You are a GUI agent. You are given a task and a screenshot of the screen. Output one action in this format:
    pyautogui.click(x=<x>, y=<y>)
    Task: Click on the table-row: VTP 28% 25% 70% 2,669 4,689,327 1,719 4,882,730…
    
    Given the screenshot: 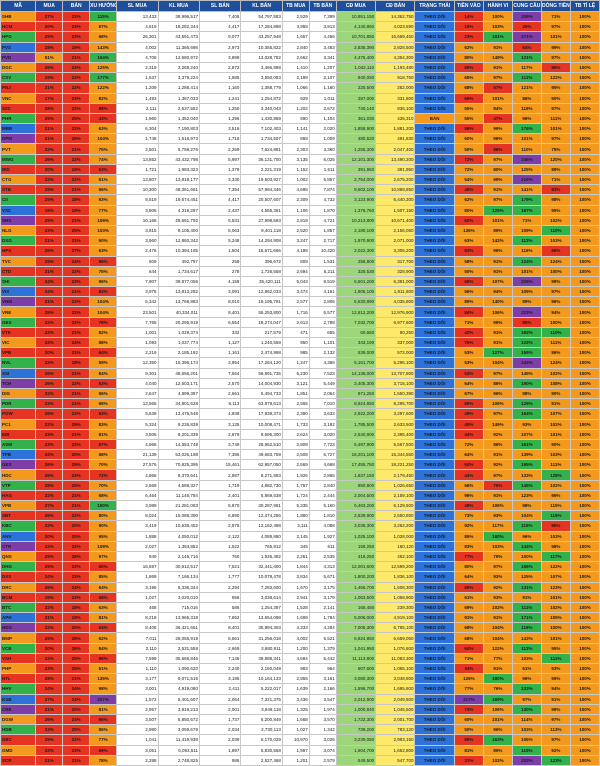 What is the action you would take?
    pyautogui.click(x=300, y=485)
    